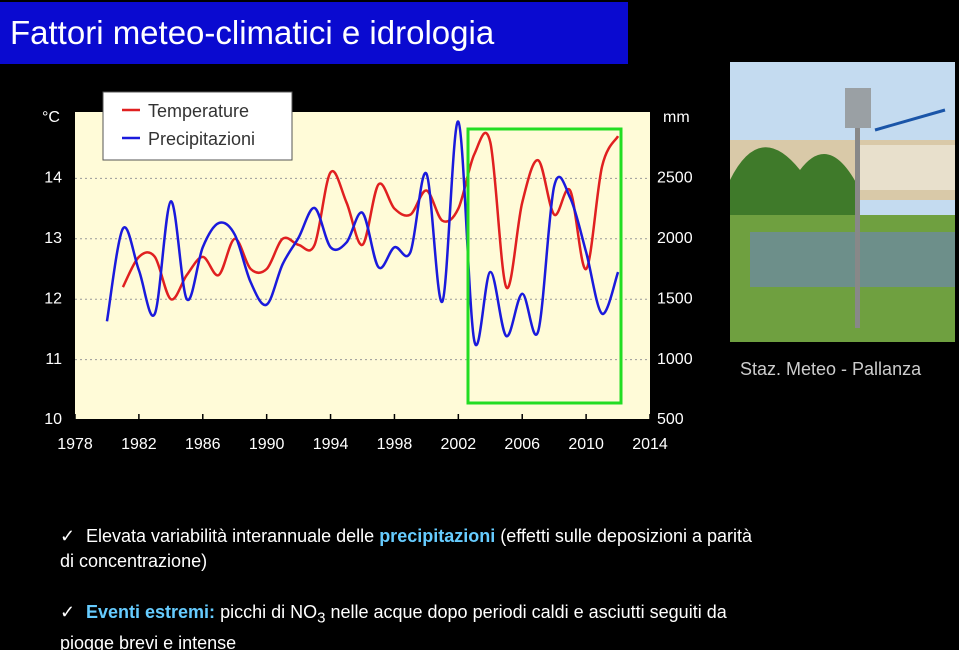 The image size is (959, 650). What do you see at coordinates (53, 419) in the screenshot?
I see `y-tick-label: 10` at bounding box center [53, 419].